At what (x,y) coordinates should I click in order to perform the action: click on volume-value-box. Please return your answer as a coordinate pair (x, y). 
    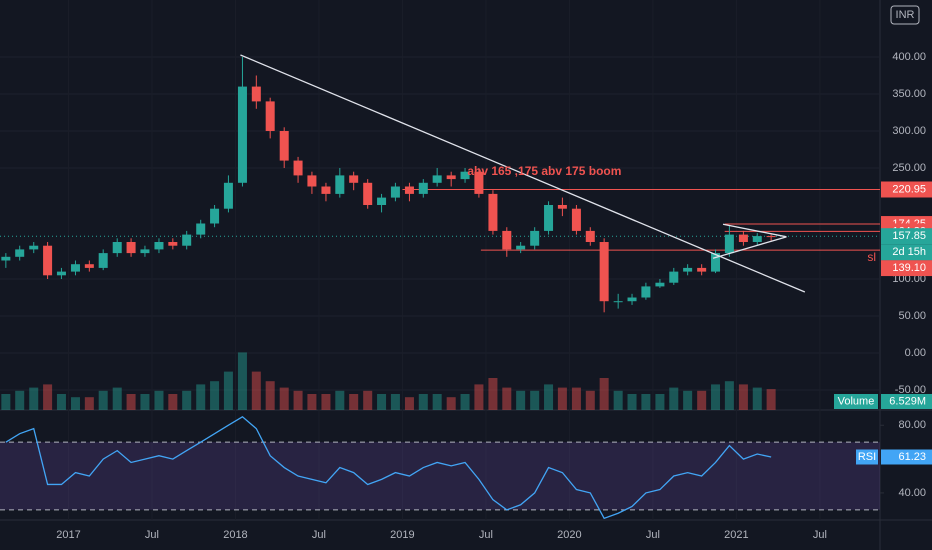
    Looking at the image, I should click on (906, 401).